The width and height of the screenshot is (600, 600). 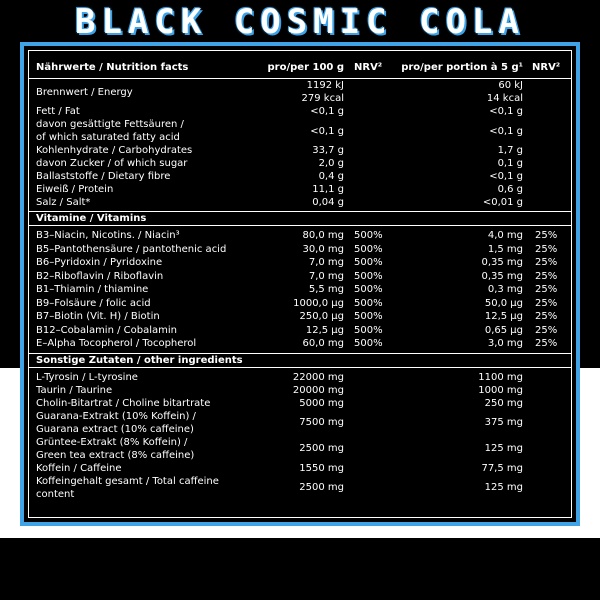 What do you see at coordinates (115, 455) in the screenshot?
I see `name-cell: Green tea extract (8% caffeine)` at bounding box center [115, 455].